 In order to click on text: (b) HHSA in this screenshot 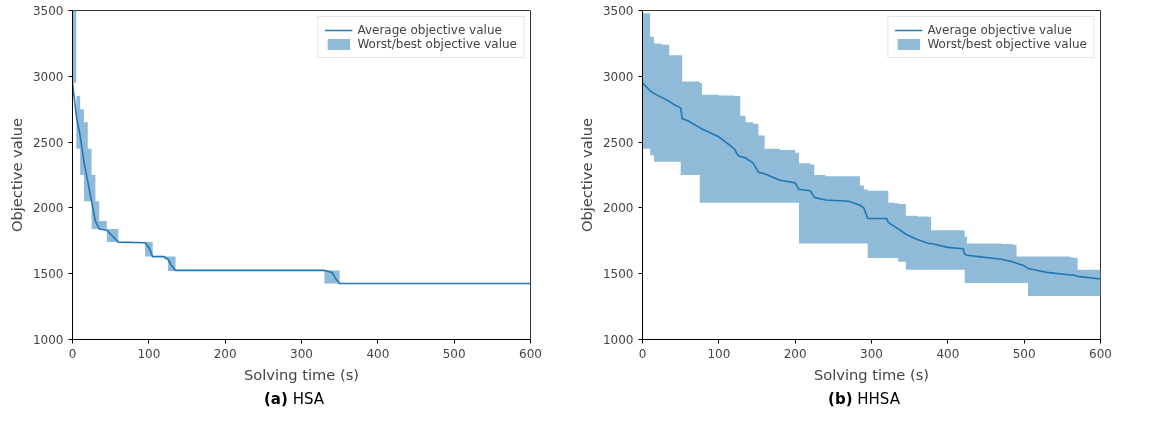, I will do `click(864, 399)`.